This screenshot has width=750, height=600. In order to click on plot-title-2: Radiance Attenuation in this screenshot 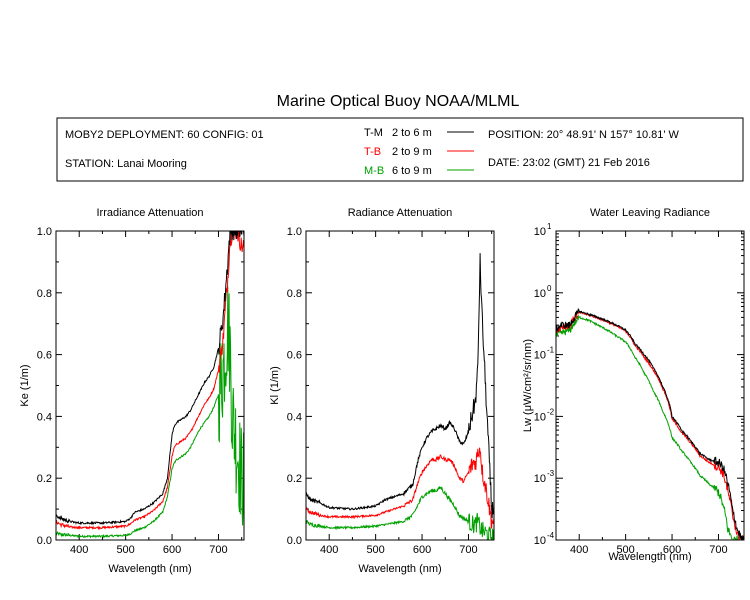, I will do `click(400, 213)`.